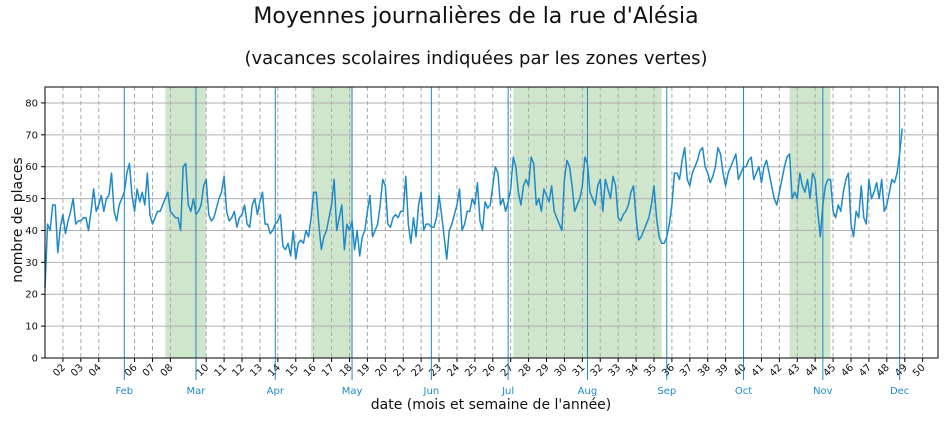  What do you see at coordinates (847, 370) in the screenshot?
I see `x-week-label: 46` at bounding box center [847, 370].